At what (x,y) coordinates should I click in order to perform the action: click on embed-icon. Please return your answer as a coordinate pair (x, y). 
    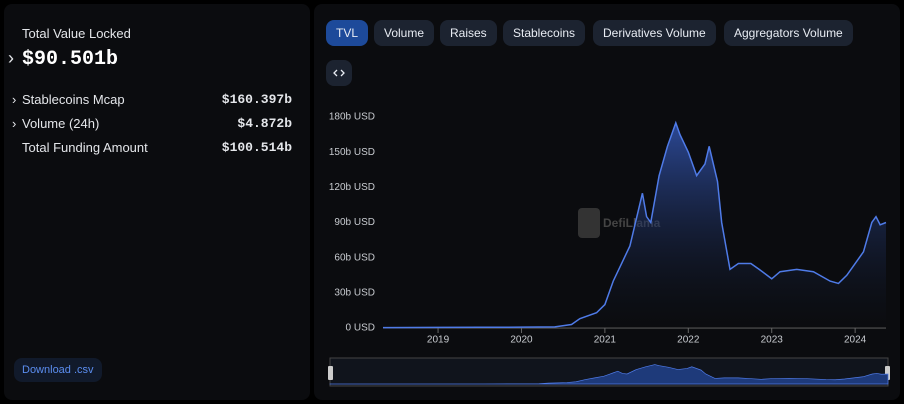
    Looking at the image, I should click on (339, 73).